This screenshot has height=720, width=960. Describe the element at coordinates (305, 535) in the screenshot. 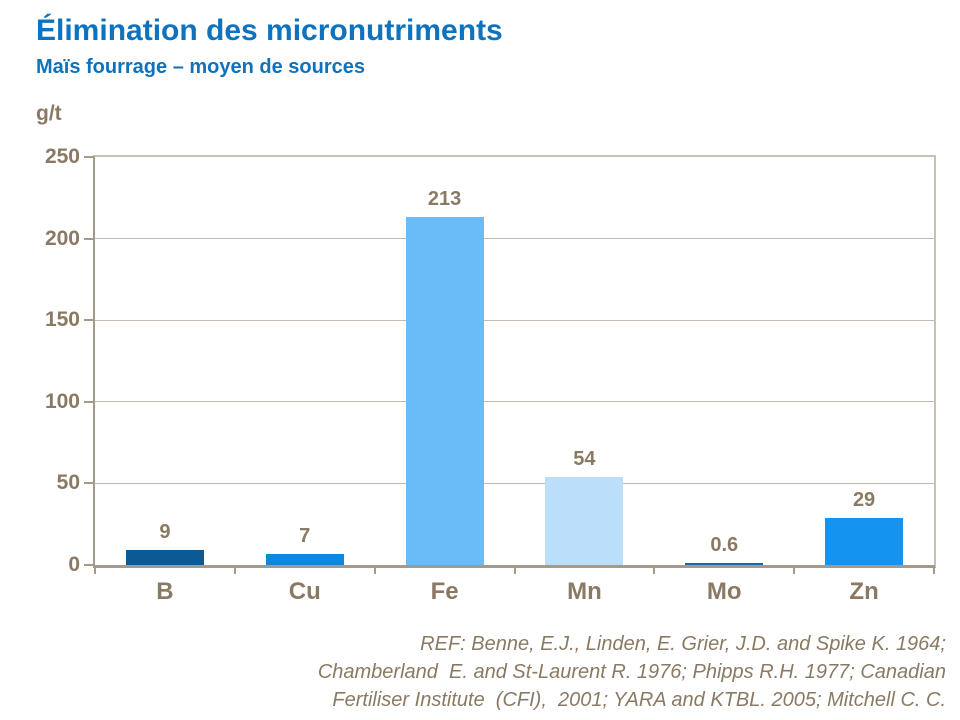

I see `bar-value-label: 7` at that location.